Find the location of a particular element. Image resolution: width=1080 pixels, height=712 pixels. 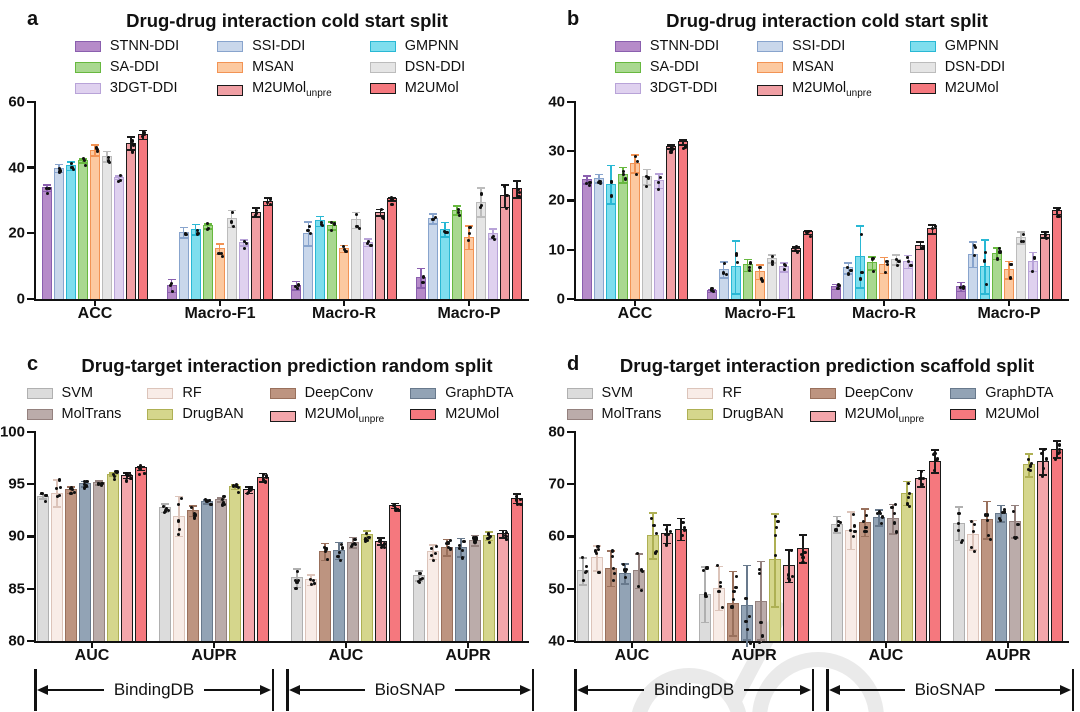

legend-label: MolTrans is located at coordinates (91, 414).